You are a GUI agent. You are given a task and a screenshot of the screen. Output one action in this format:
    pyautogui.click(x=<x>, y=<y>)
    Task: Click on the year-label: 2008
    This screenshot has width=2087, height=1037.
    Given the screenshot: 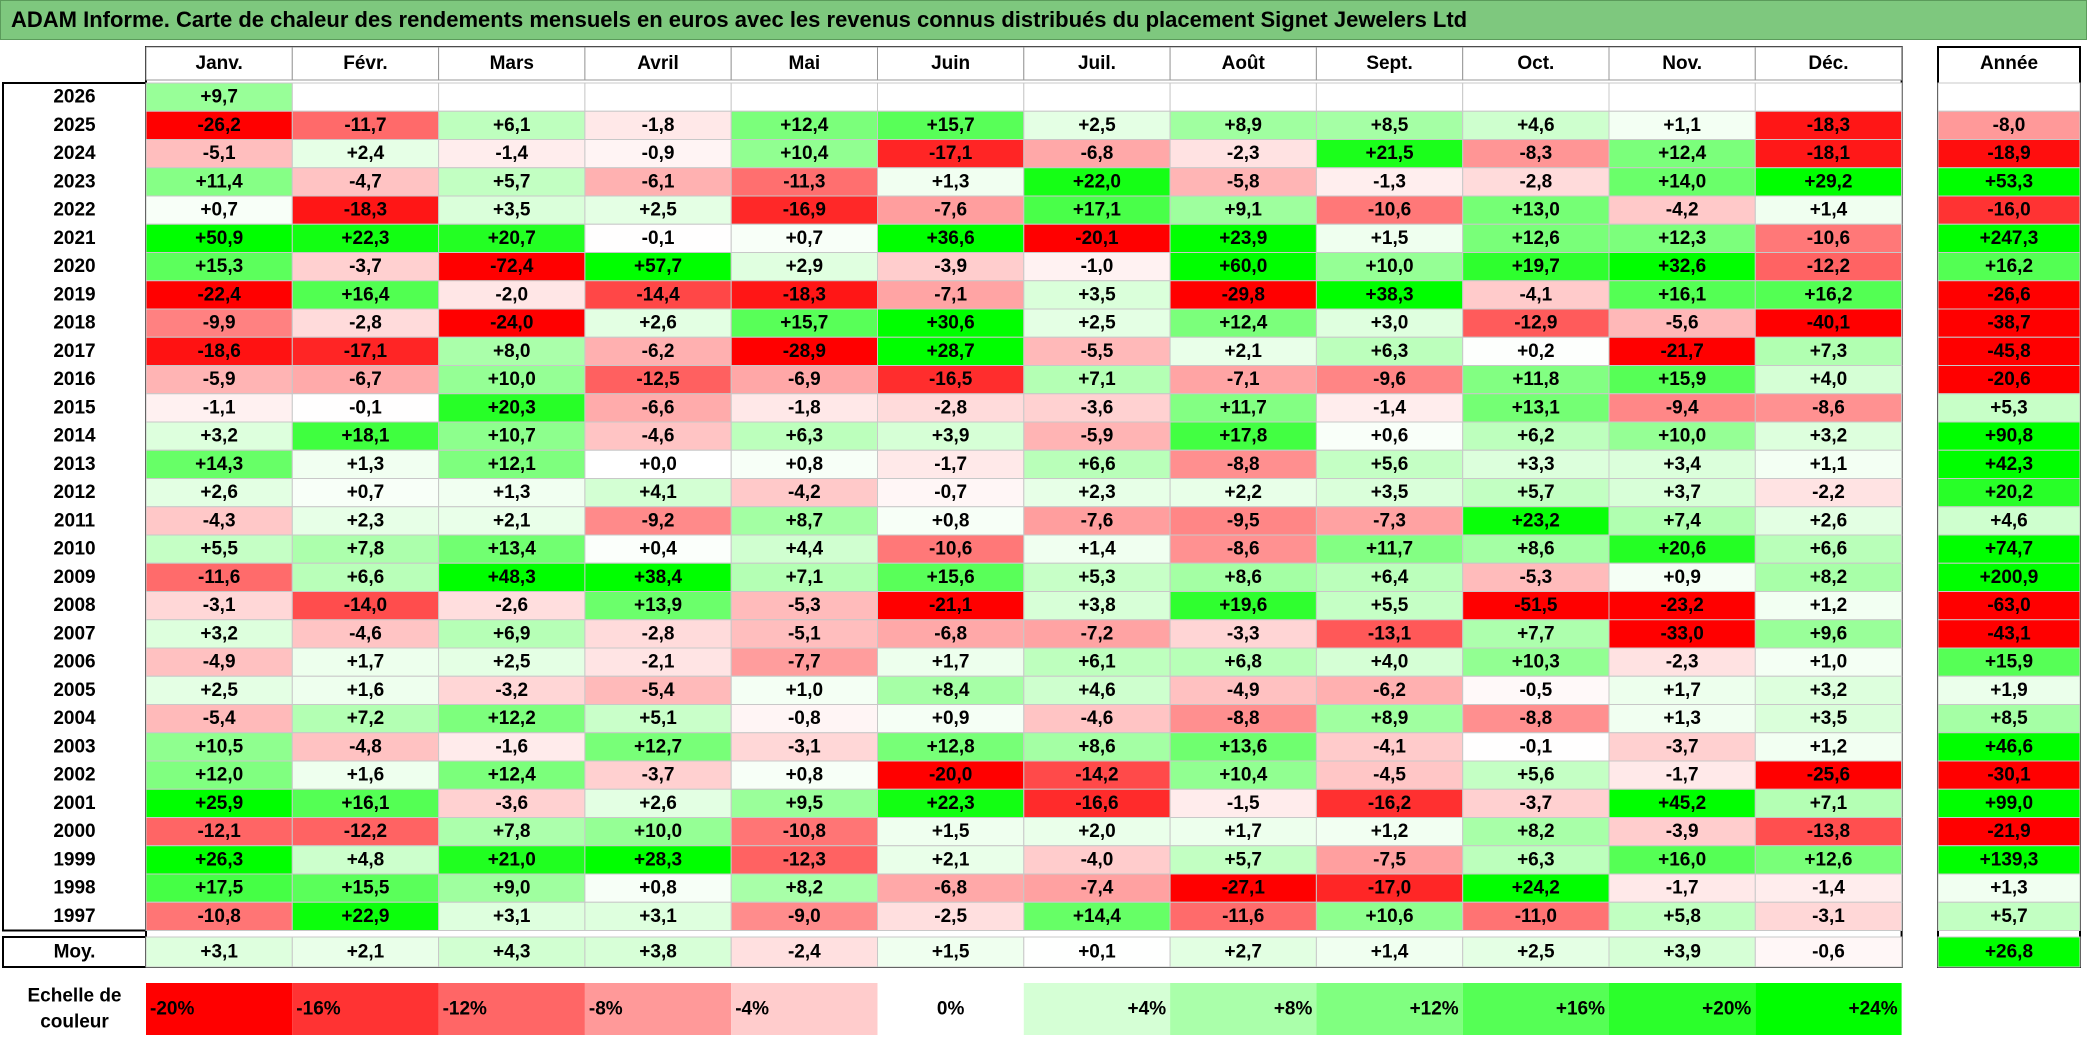 What is the action you would take?
    pyautogui.click(x=74, y=605)
    